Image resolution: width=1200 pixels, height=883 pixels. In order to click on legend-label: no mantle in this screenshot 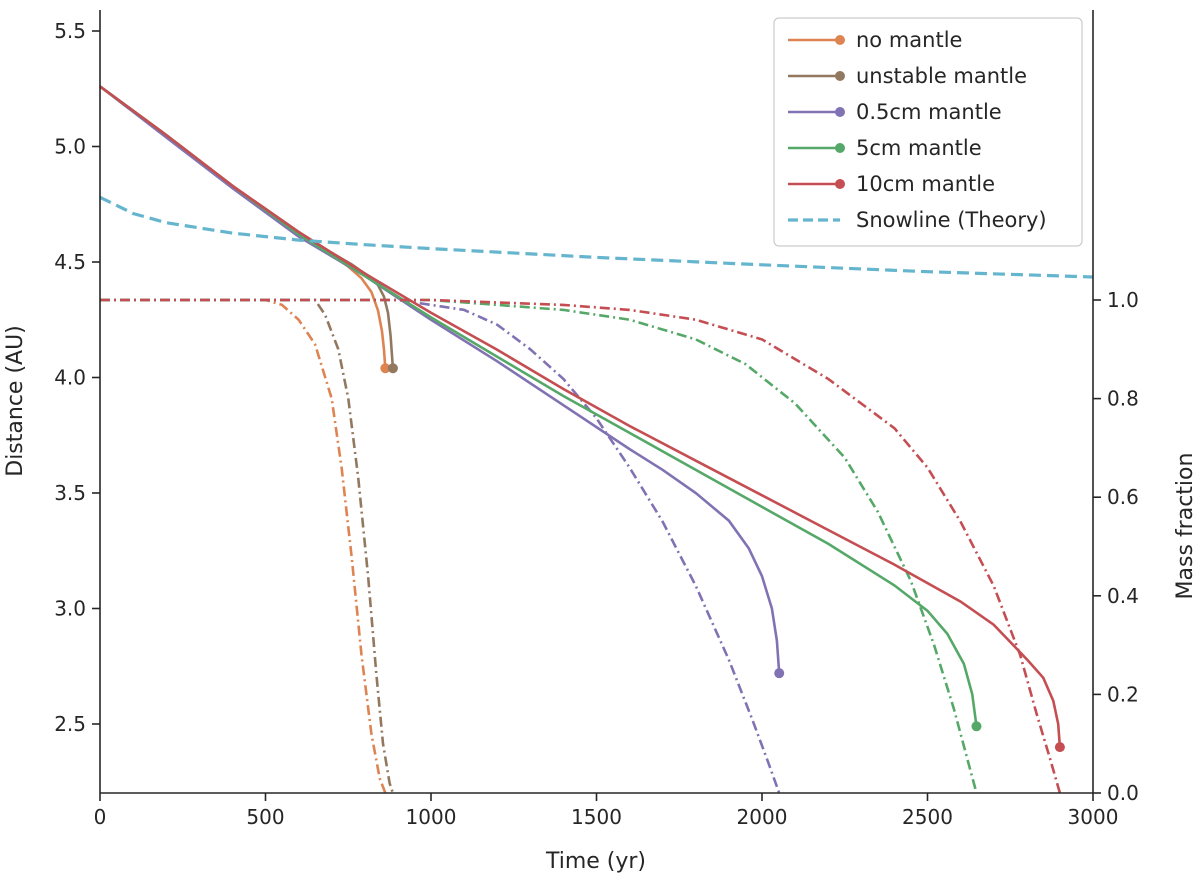, I will do `click(909, 40)`.